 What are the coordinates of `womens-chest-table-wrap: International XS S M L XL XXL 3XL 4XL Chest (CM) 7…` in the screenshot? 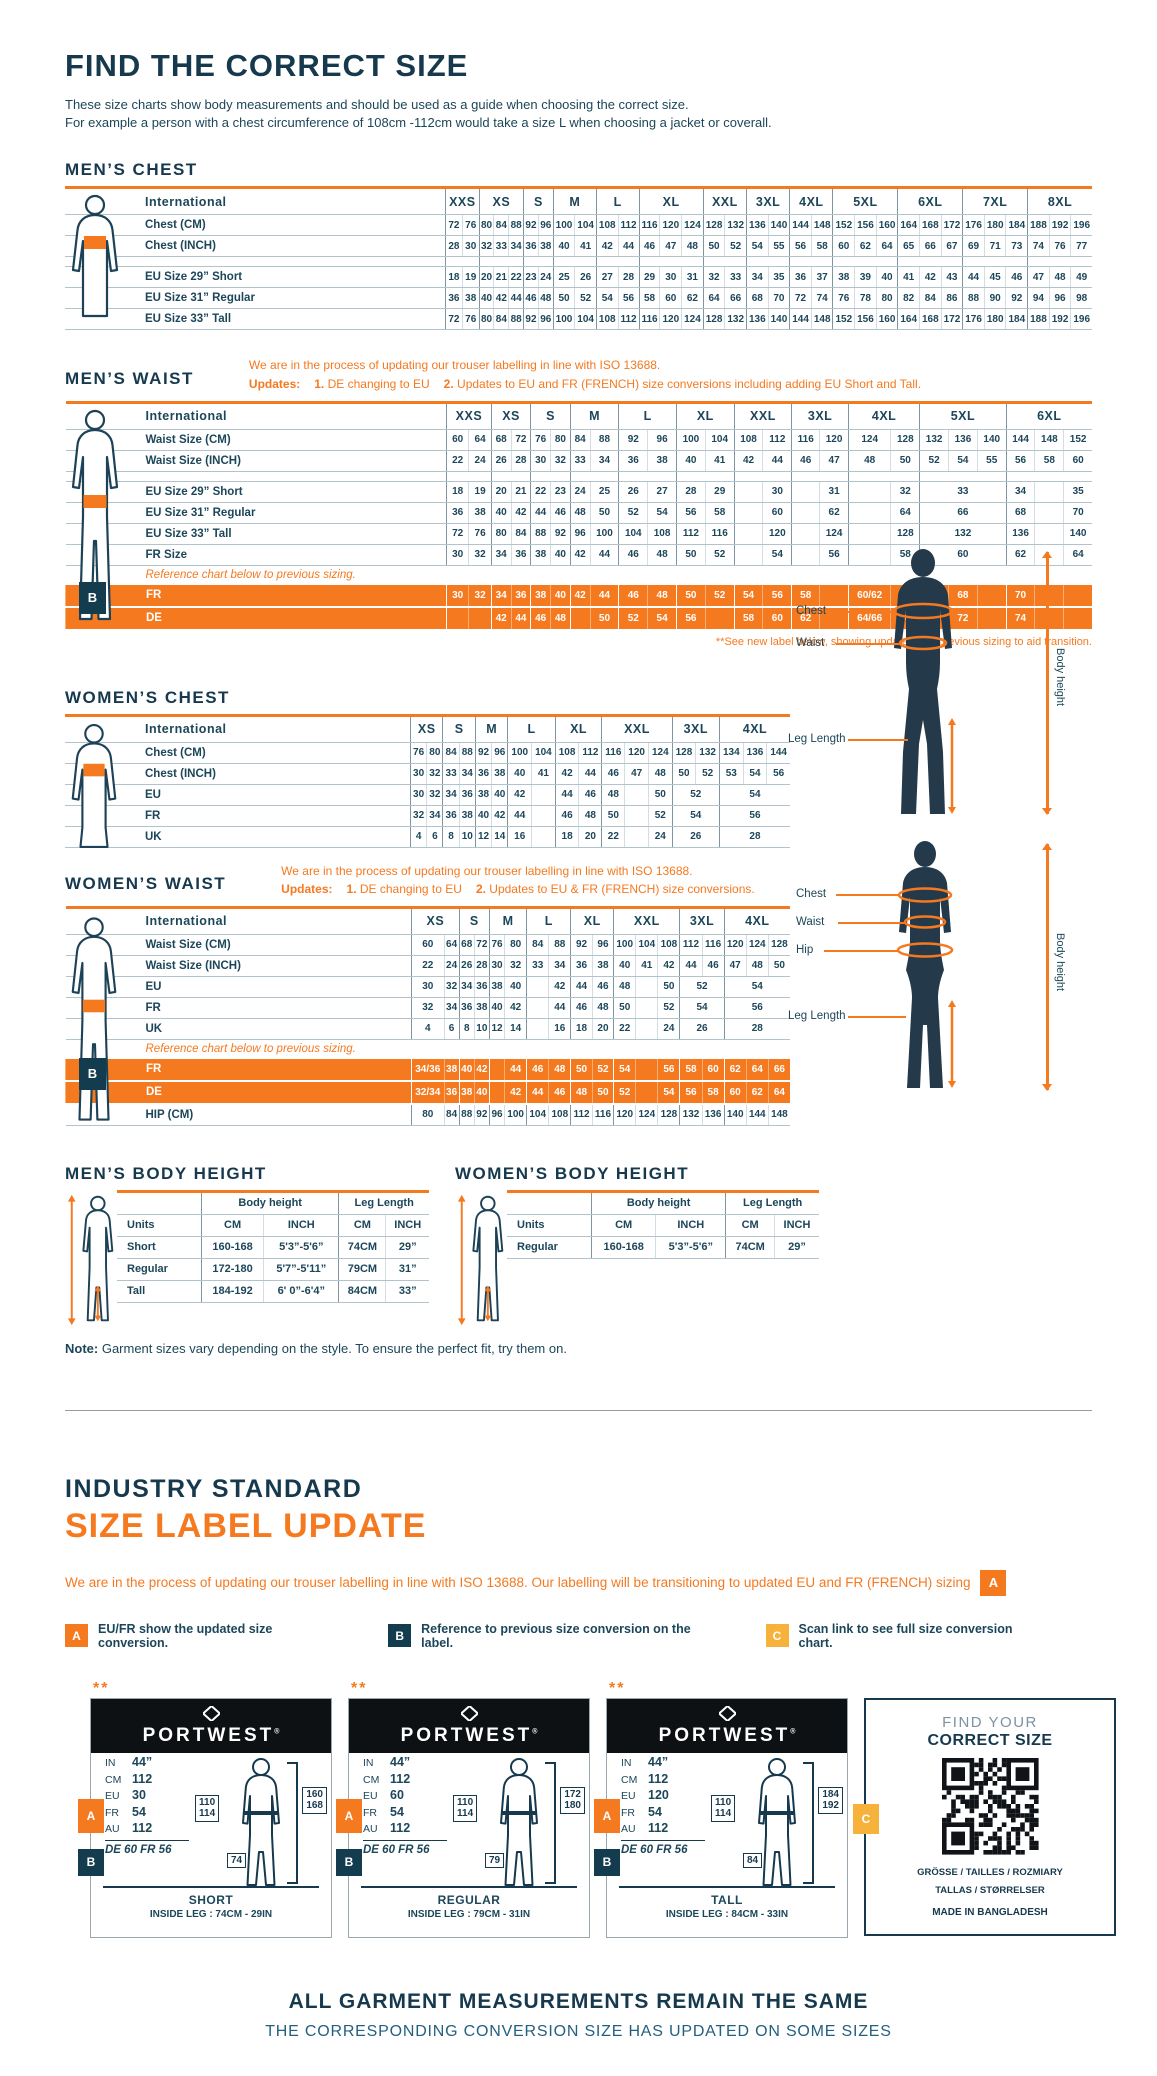 It's located at (427, 780).